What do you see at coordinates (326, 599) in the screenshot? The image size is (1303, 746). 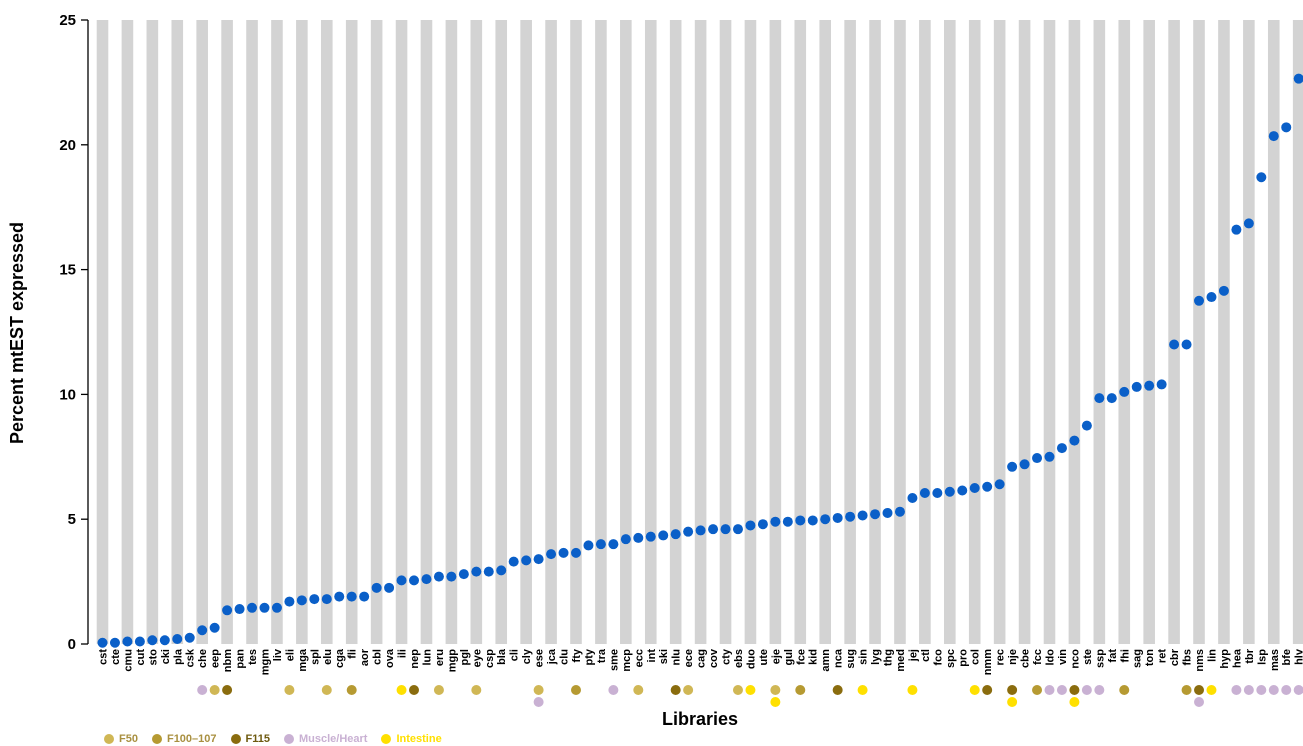 I see `point-elu` at bounding box center [326, 599].